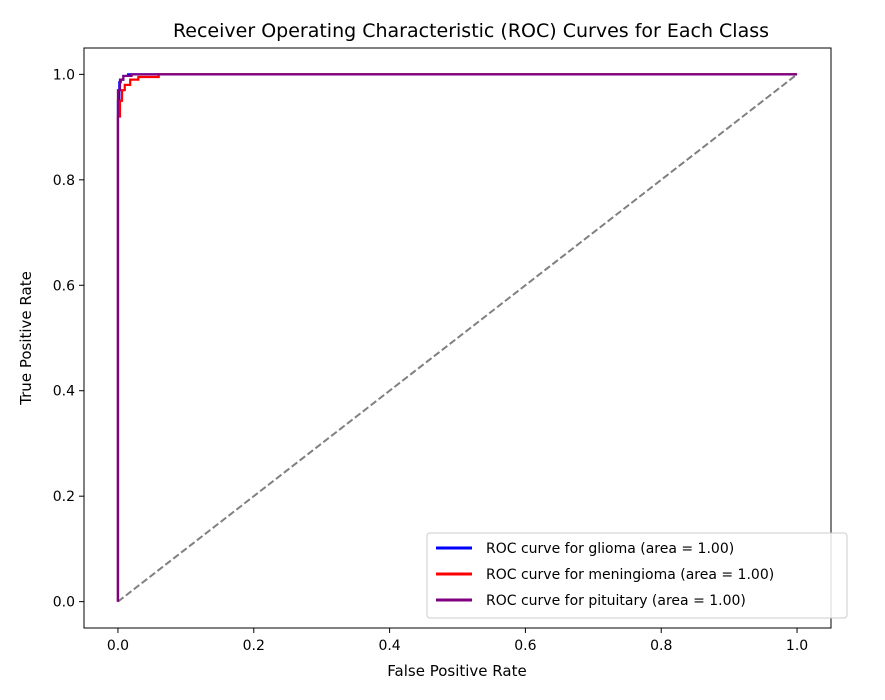 This screenshot has width=885, height=700. I want to click on y-tick-label: 0.0, so click(64, 603).